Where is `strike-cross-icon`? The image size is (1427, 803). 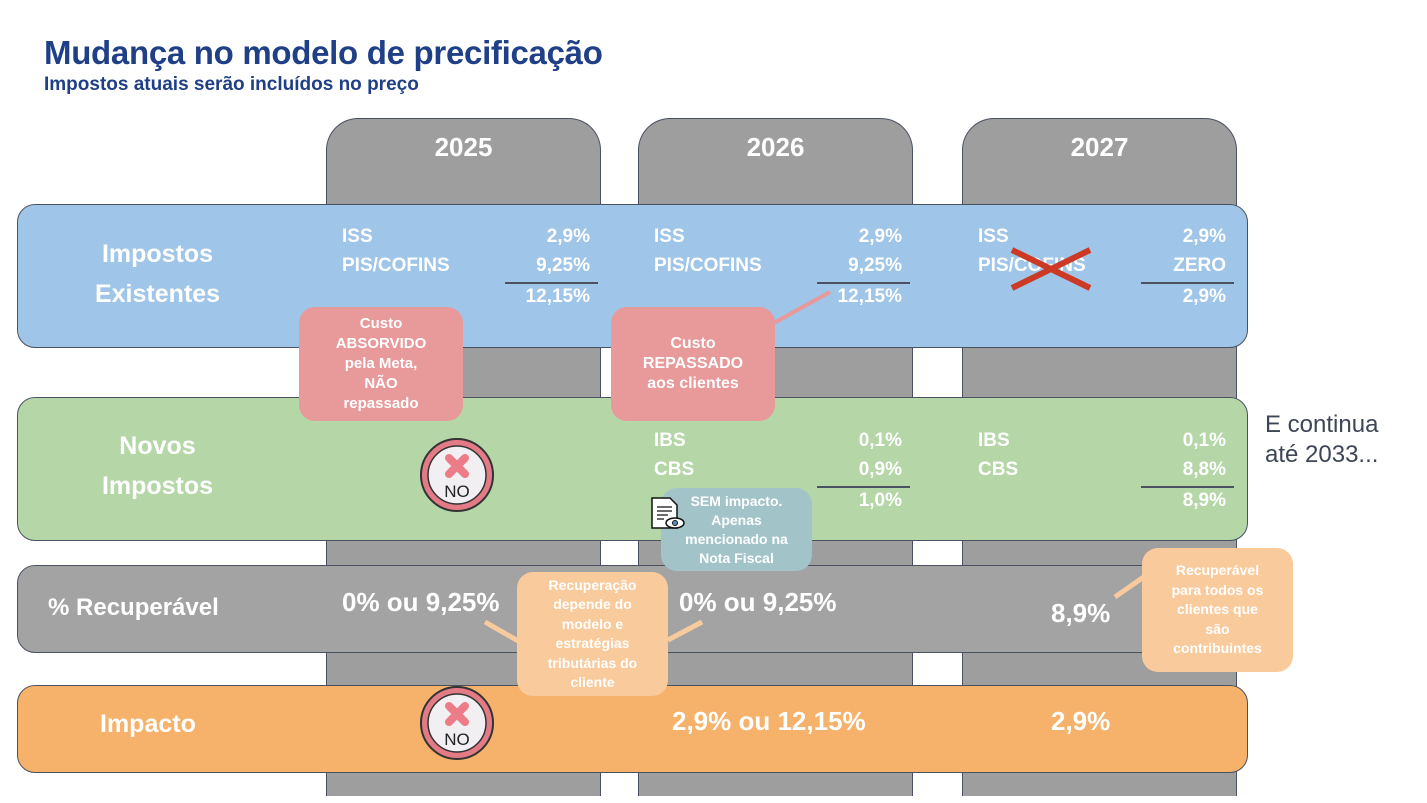
strike-cross-icon is located at coordinates (1051, 269).